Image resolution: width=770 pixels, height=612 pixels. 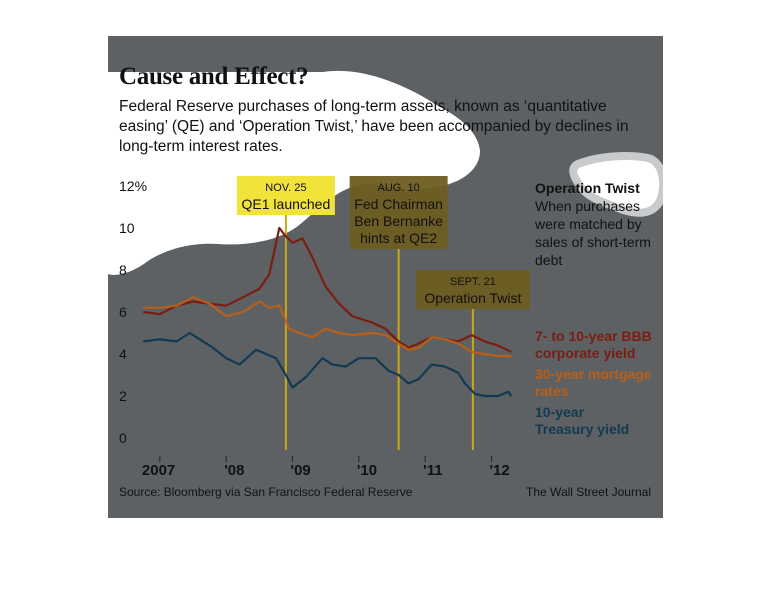 What do you see at coordinates (582, 420) in the screenshot?
I see `legend-treasury: 10-year Treasury yield` at bounding box center [582, 420].